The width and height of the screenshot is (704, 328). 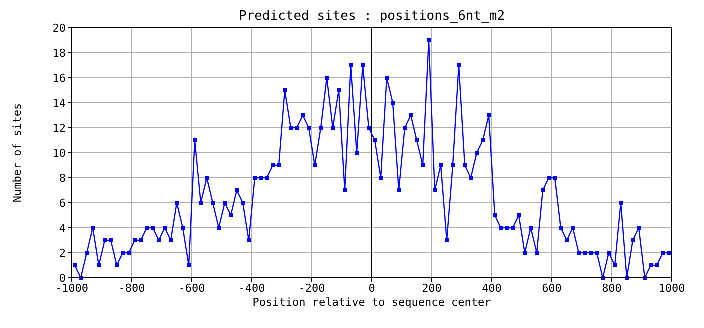 What do you see at coordinates (62, 278) in the screenshot?
I see `y-tick-label: 0` at bounding box center [62, 278].